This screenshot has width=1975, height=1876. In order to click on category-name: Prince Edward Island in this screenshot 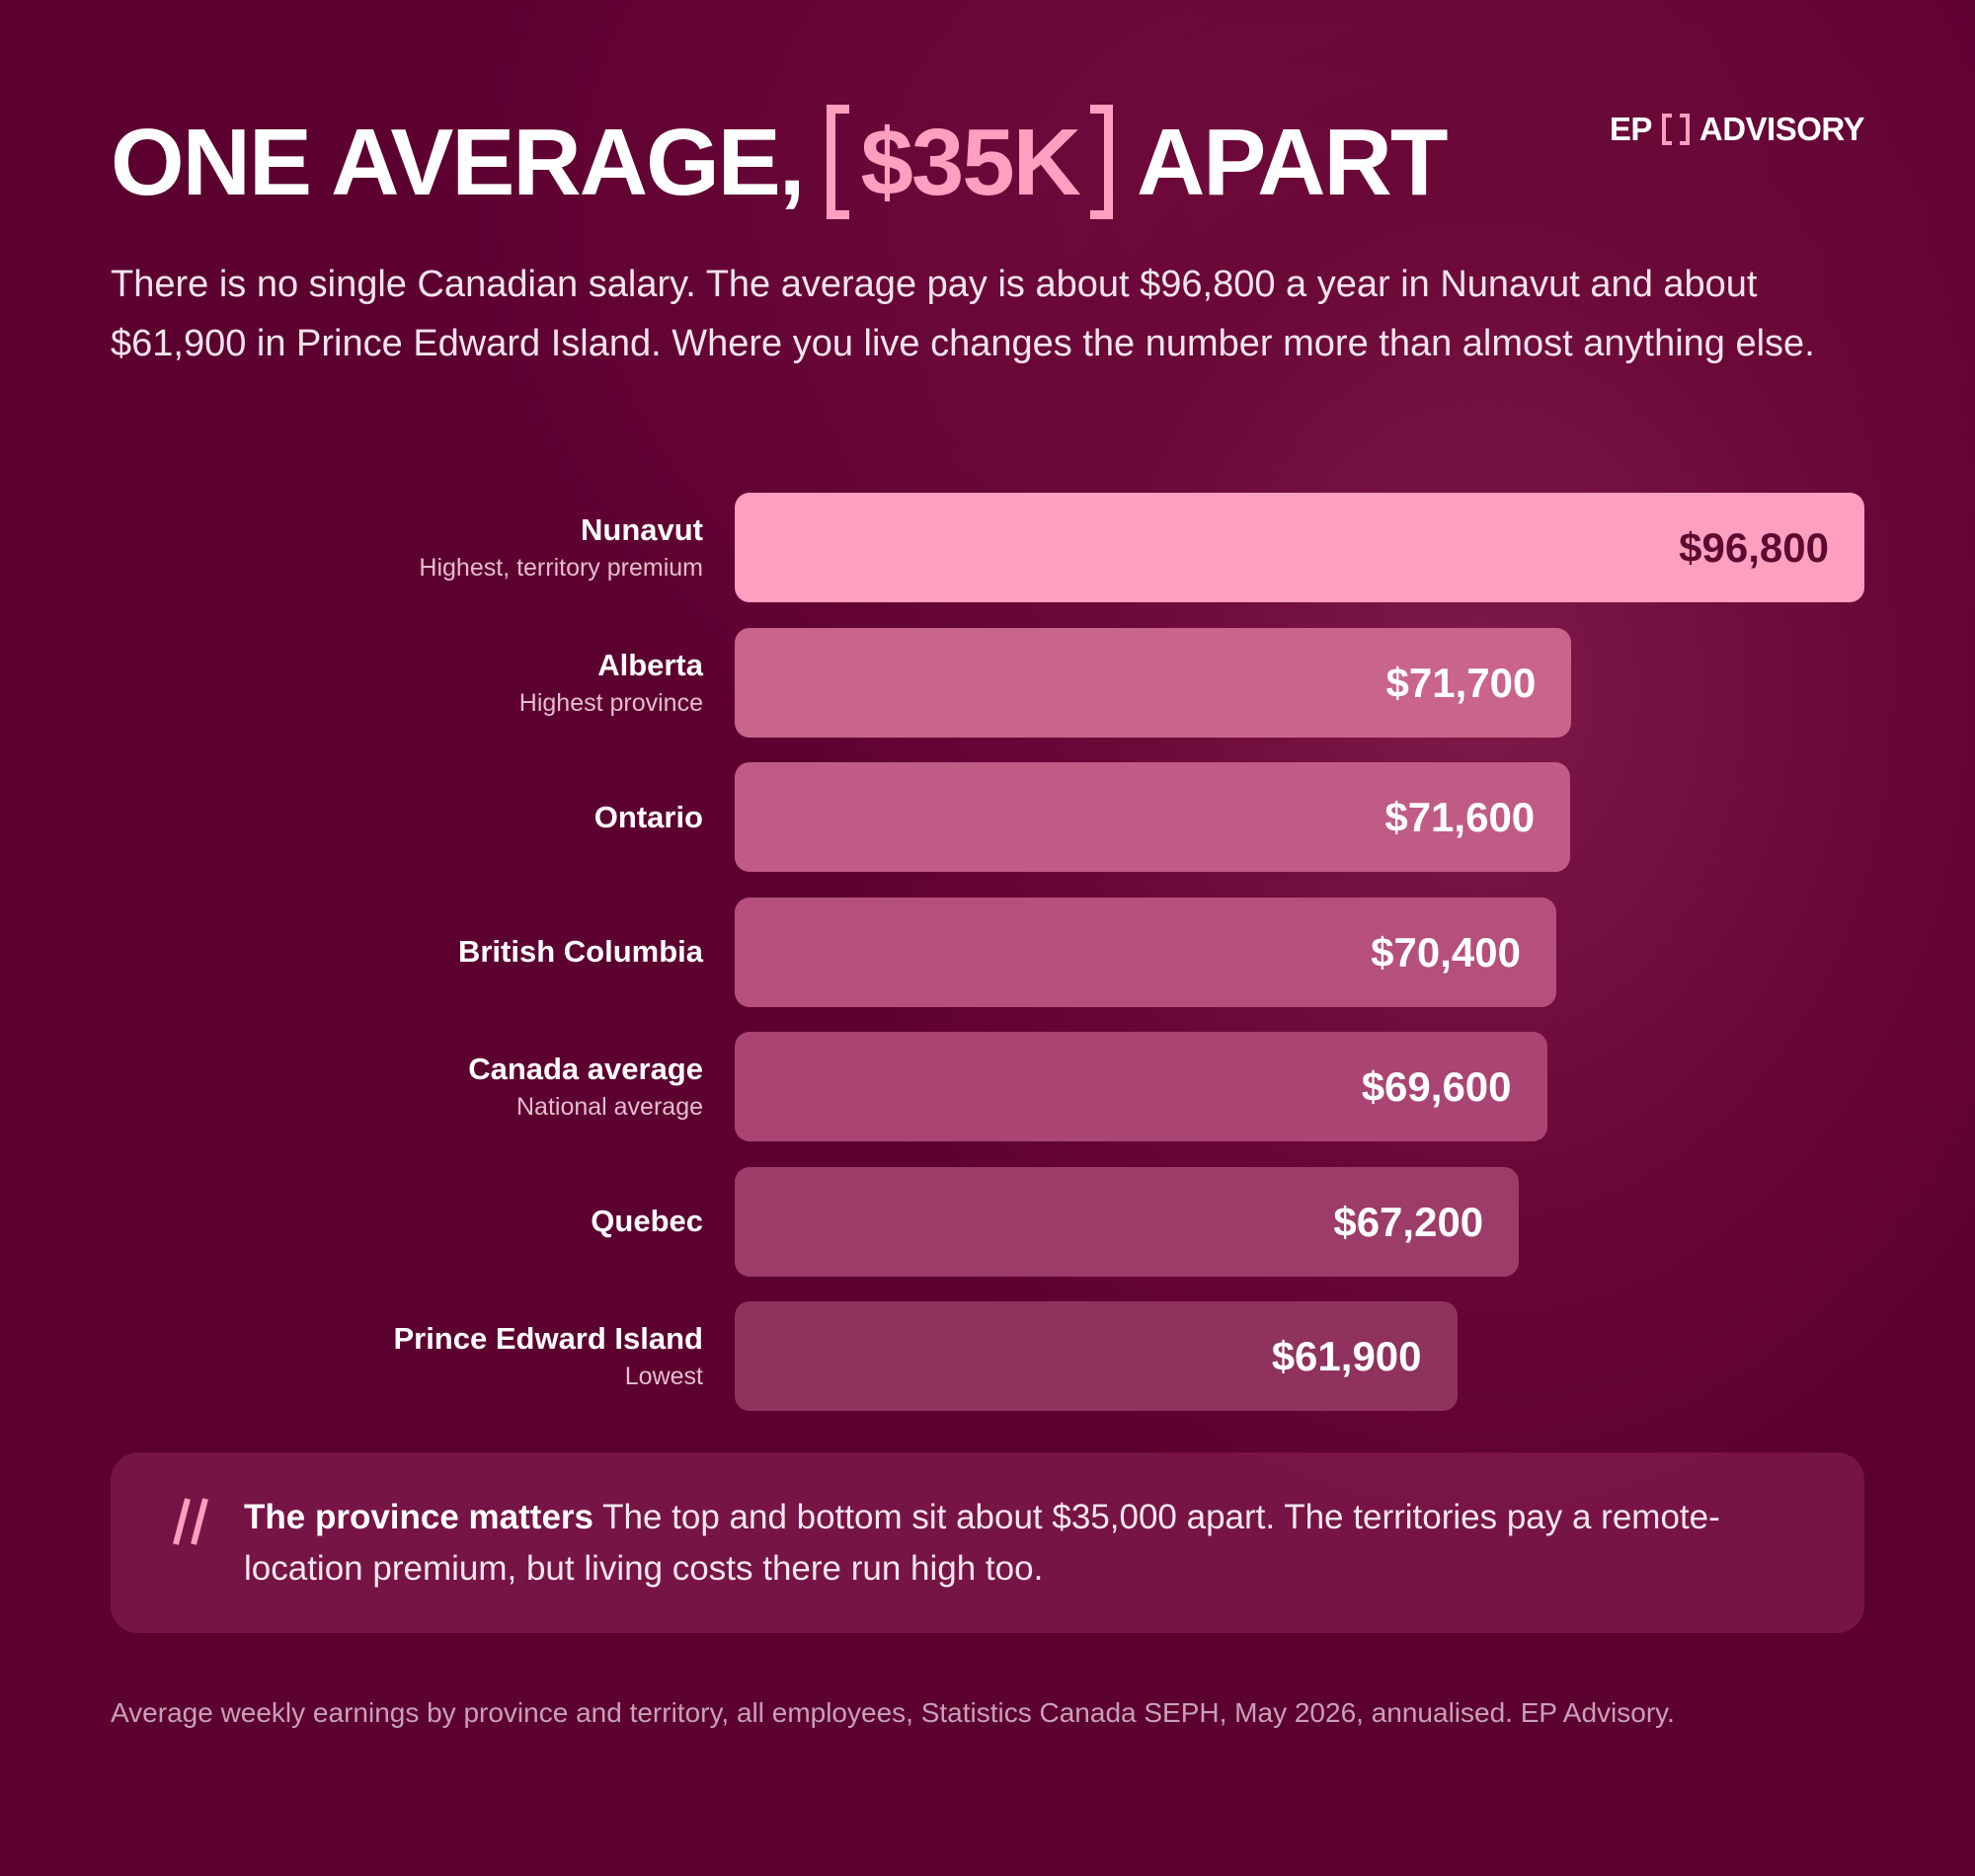, I will do `click(548, 1338)`.